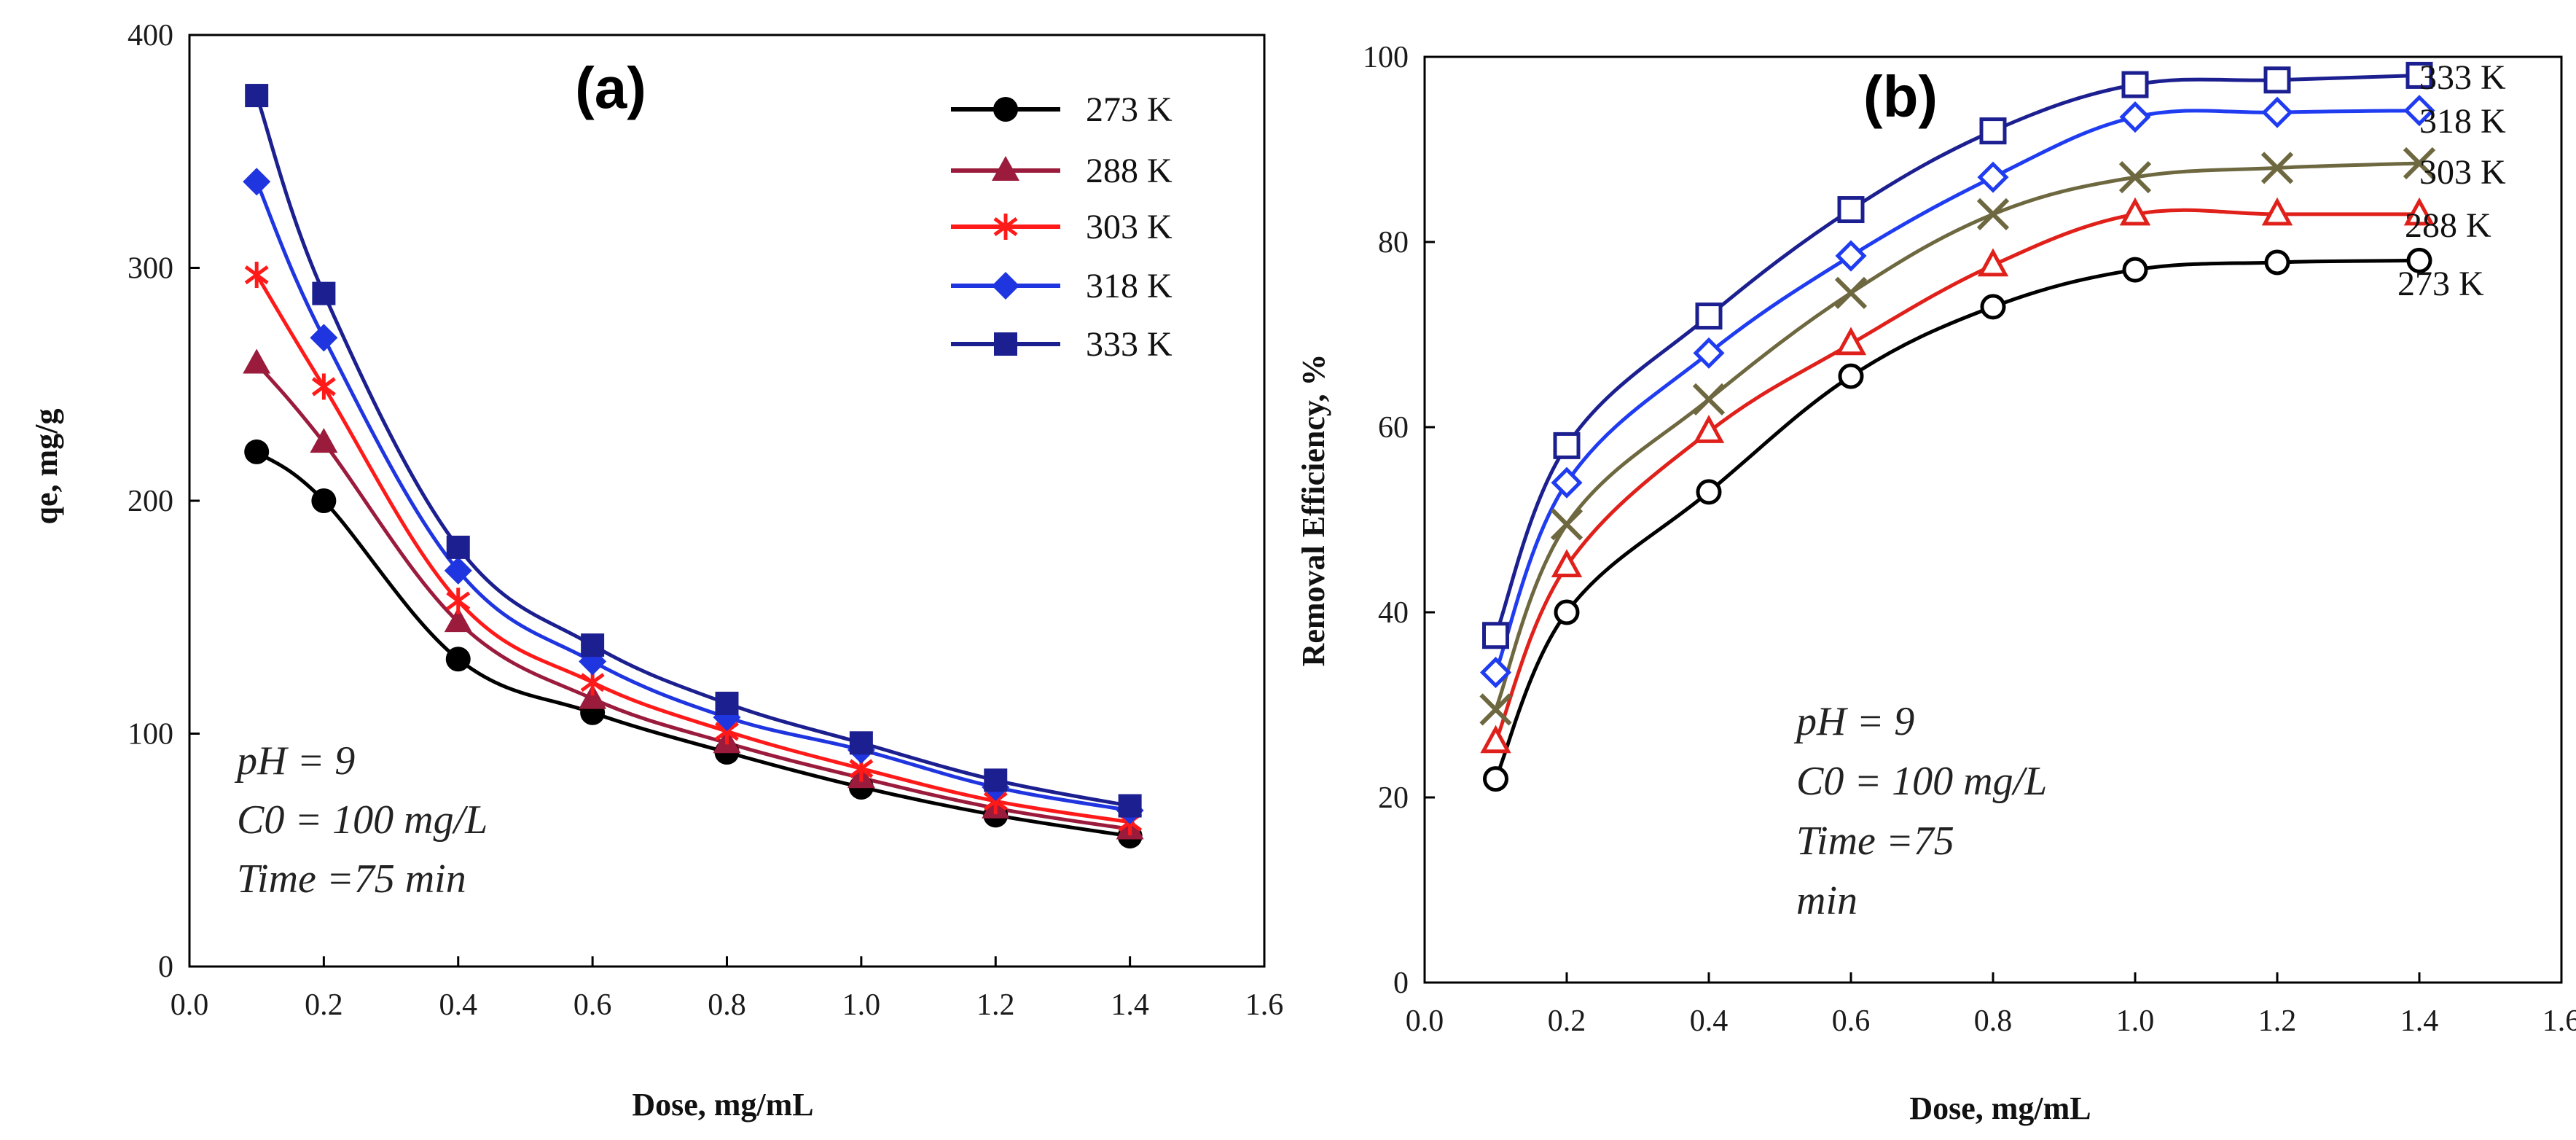 The height and width of the screenshot is (1140, 2576). Describe the element at coordinates (2462, 172) in the screenshot. I see `end-label-303k: 303 K` at that location.